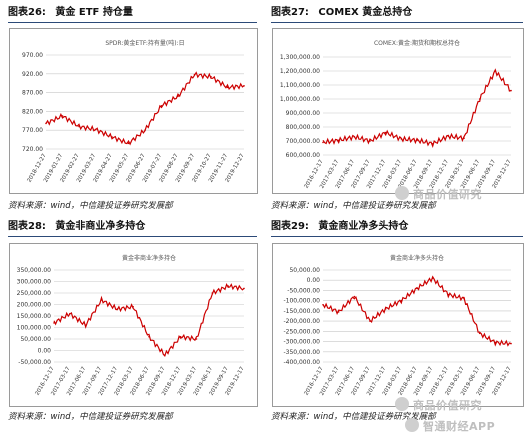  What do you see at coordinates (32, 111) in the screenshot?
I see `y-tick-label: 820.00` at bounding box center [32, 111].